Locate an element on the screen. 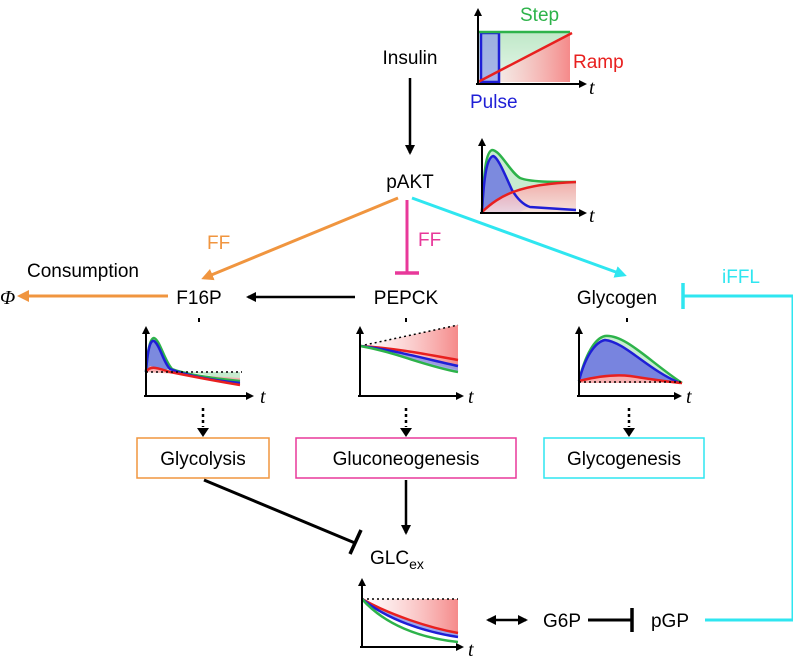  iffl-label: iFFL is located at coordinates (741, 277).